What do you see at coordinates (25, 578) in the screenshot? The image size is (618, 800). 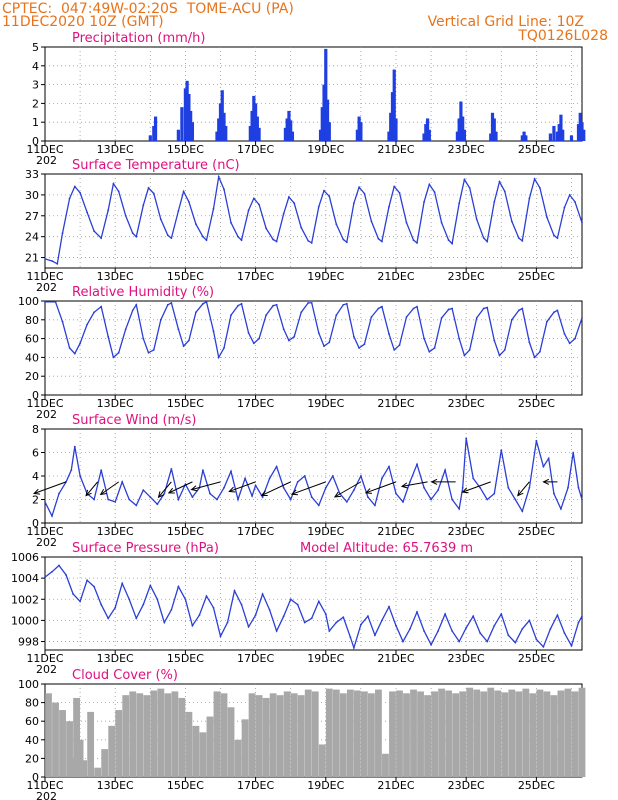 I see `pressure-ytick-label: 1004` at bounding box center [25, 578].